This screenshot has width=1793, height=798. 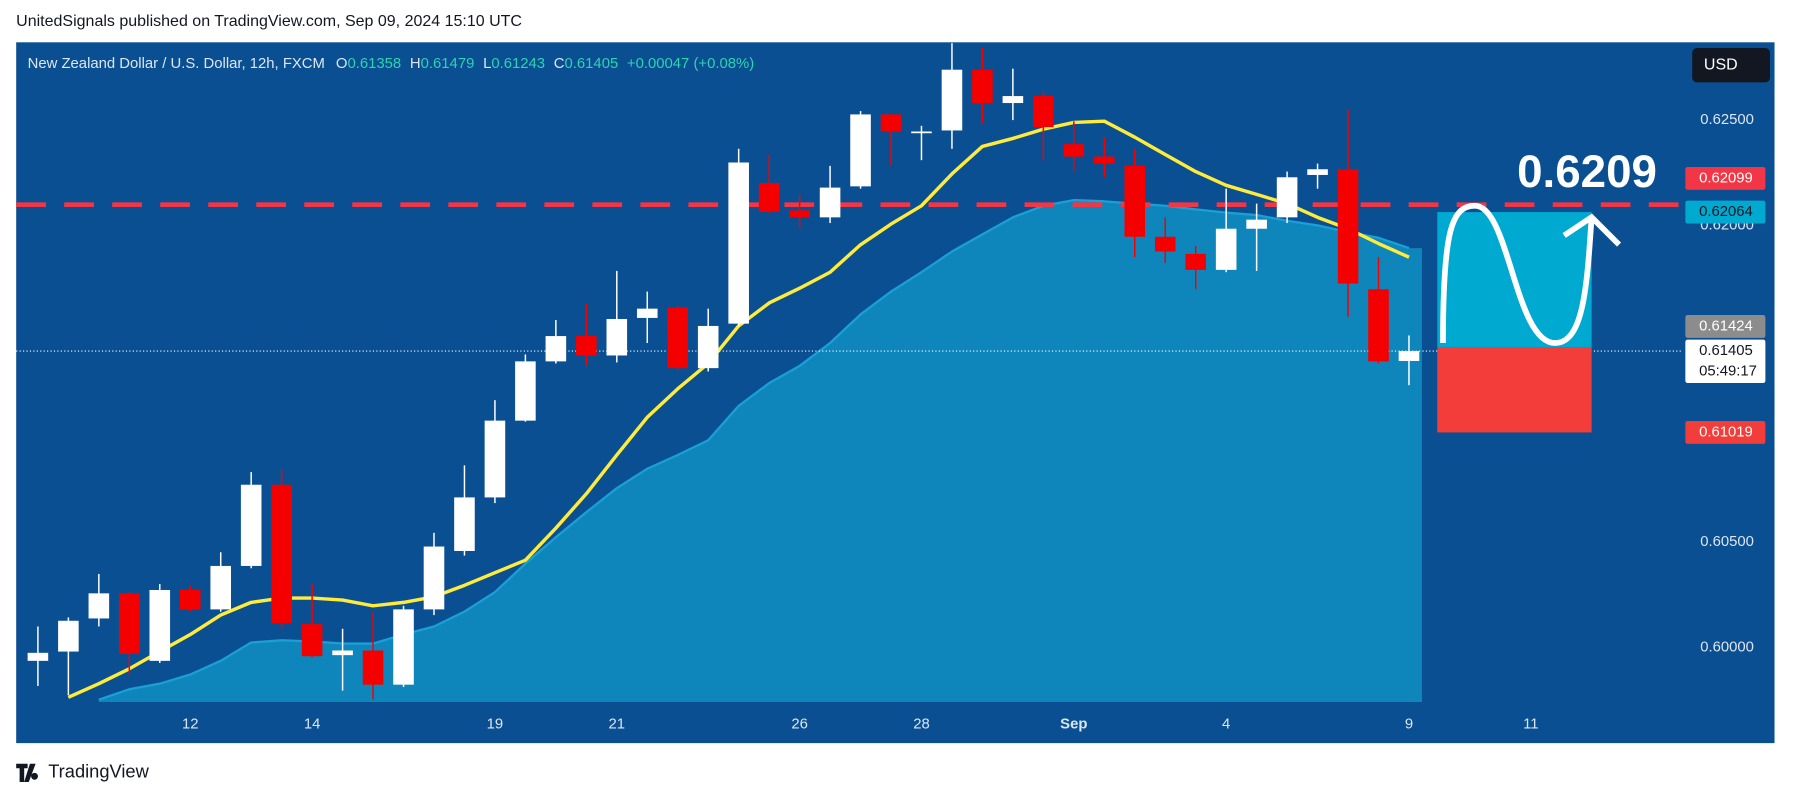 What do you see at coordinates (1727, 542) in the screenshot?
I see `y-tick-label: 0.60500` at bounding box center [1727, 542].